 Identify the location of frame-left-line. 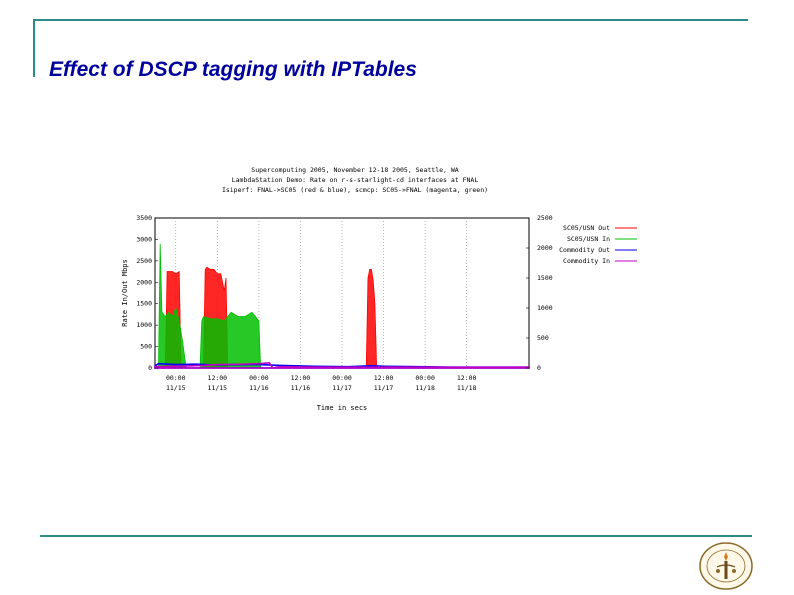
(34, 48).